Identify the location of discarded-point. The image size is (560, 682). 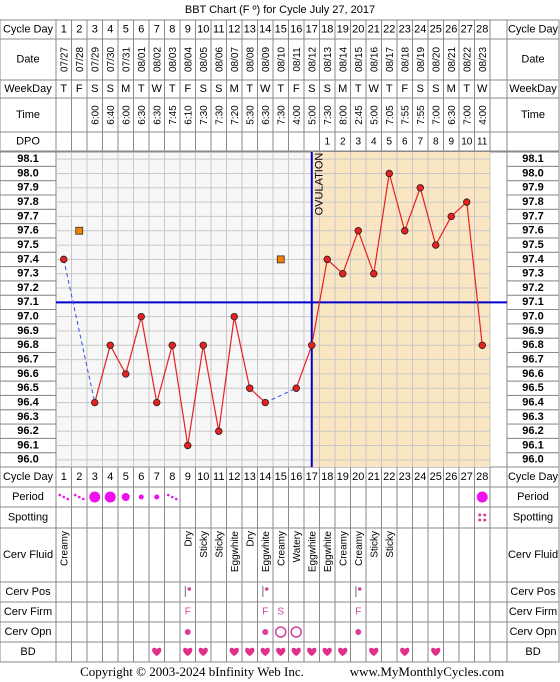
(280, 259).